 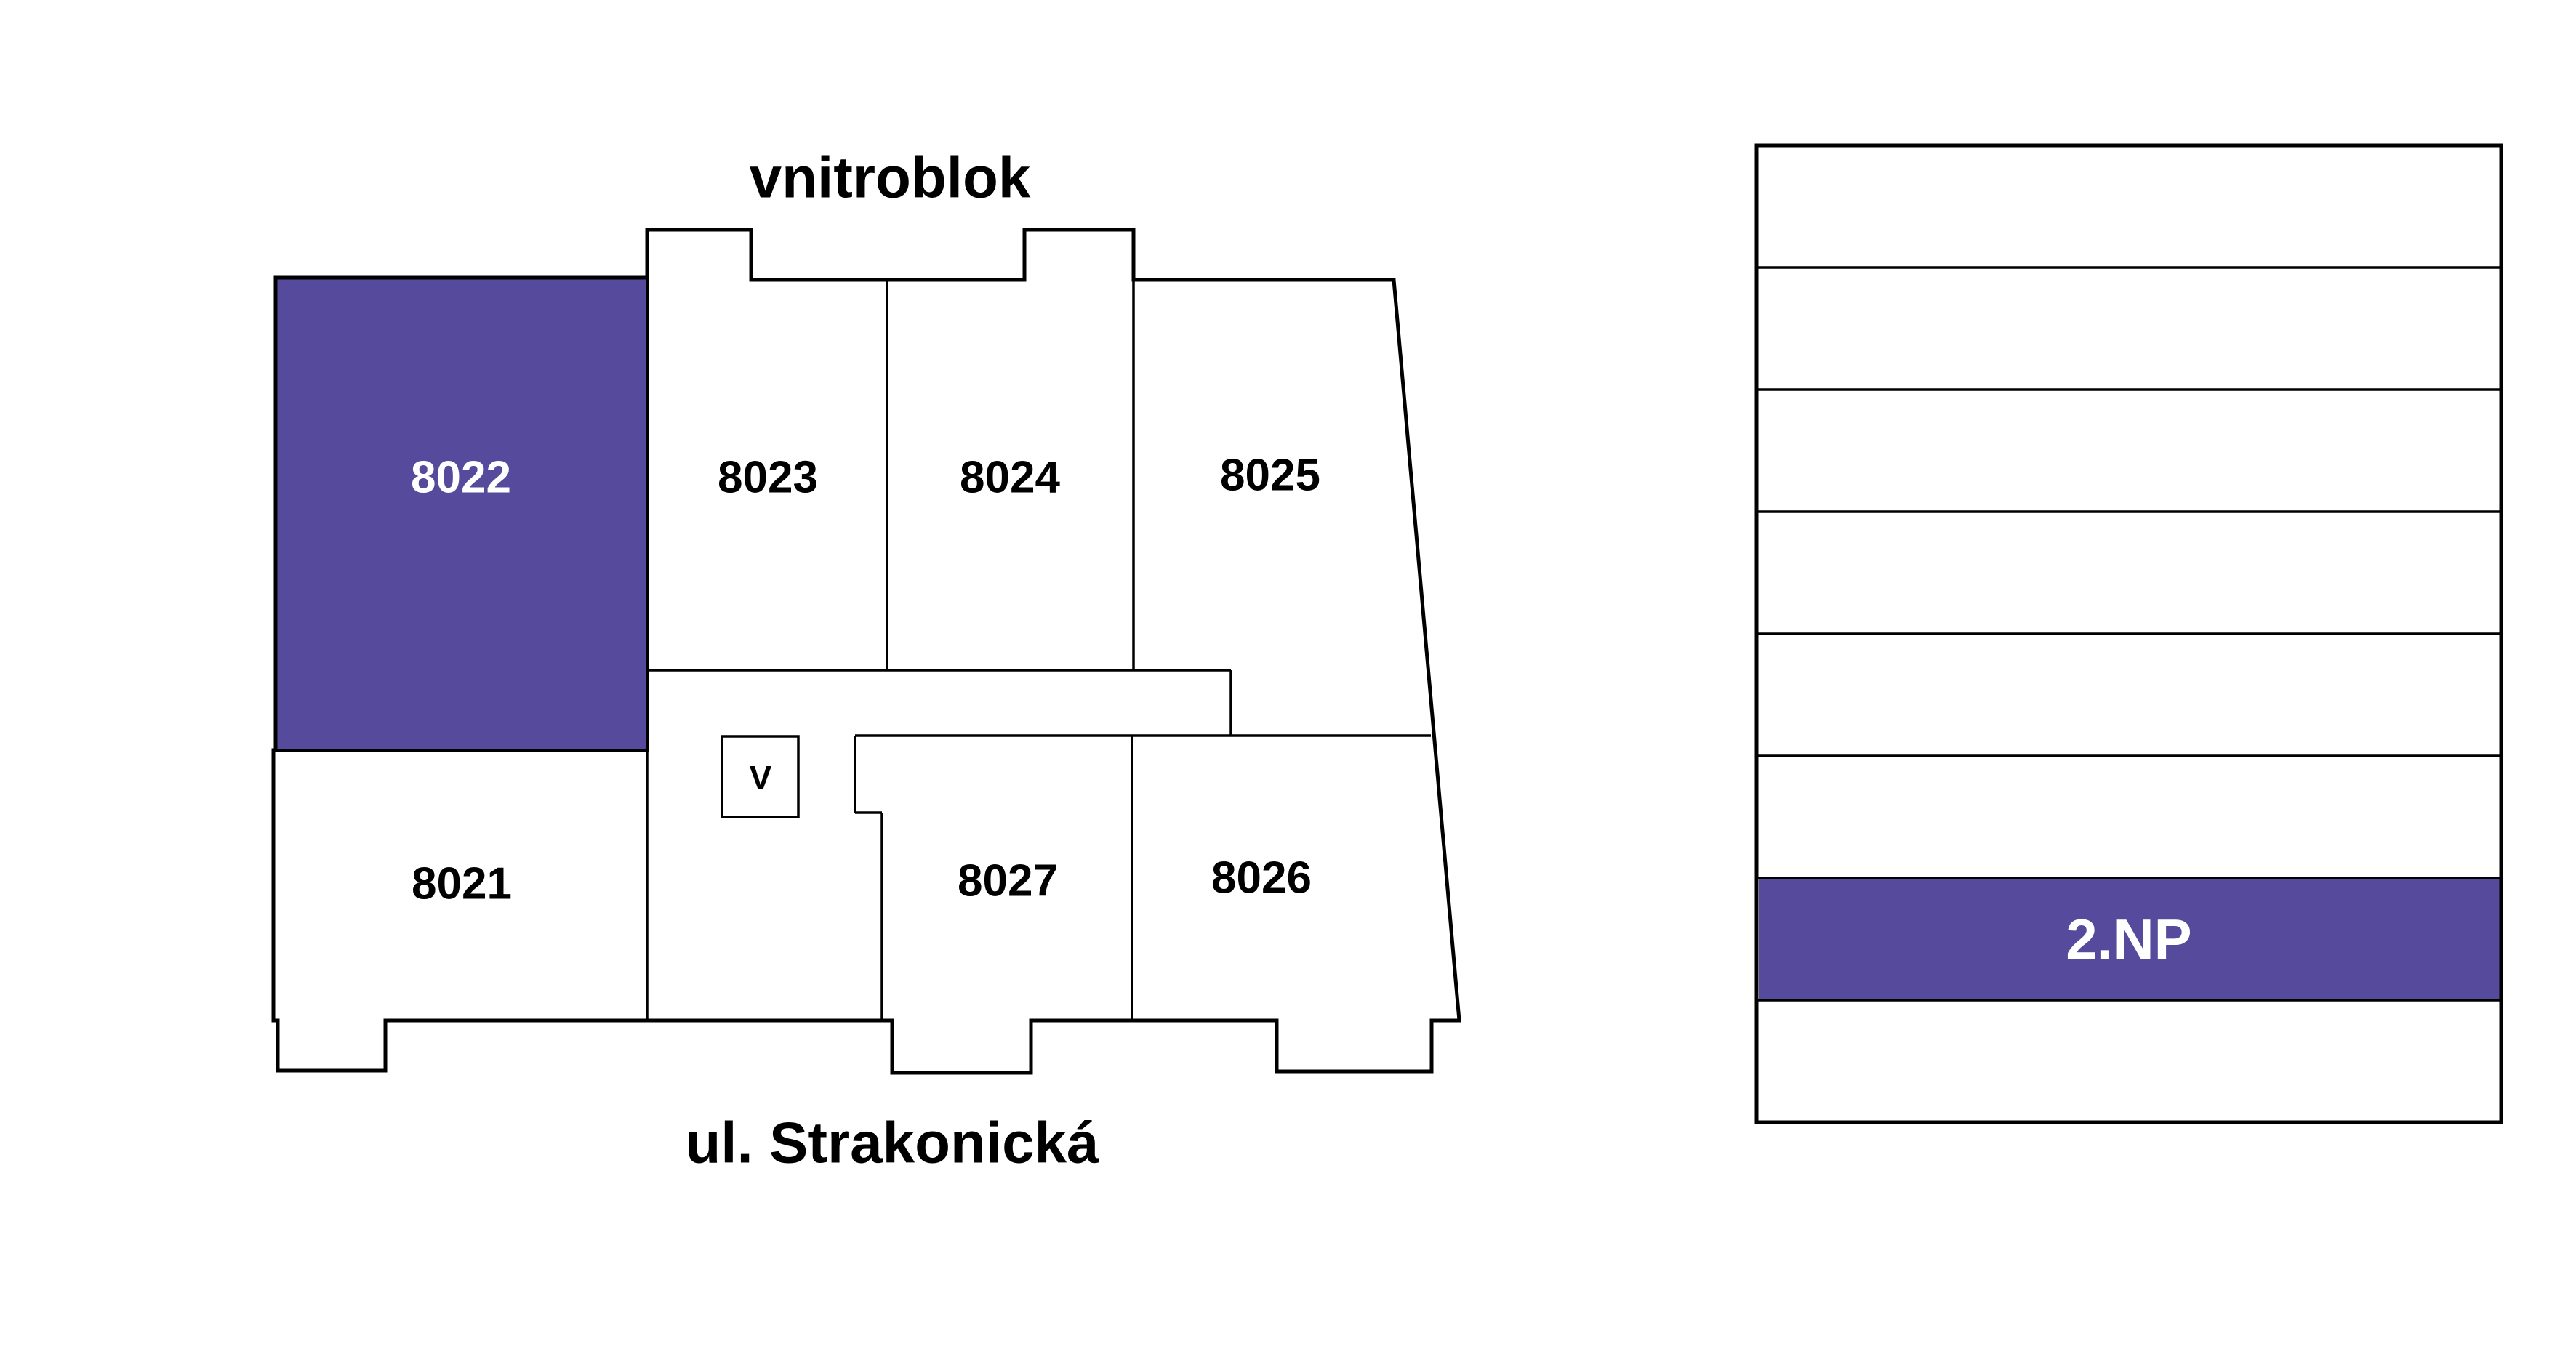 I want to click on unit-8025-label: 8025, so click(x=1270, y=476).